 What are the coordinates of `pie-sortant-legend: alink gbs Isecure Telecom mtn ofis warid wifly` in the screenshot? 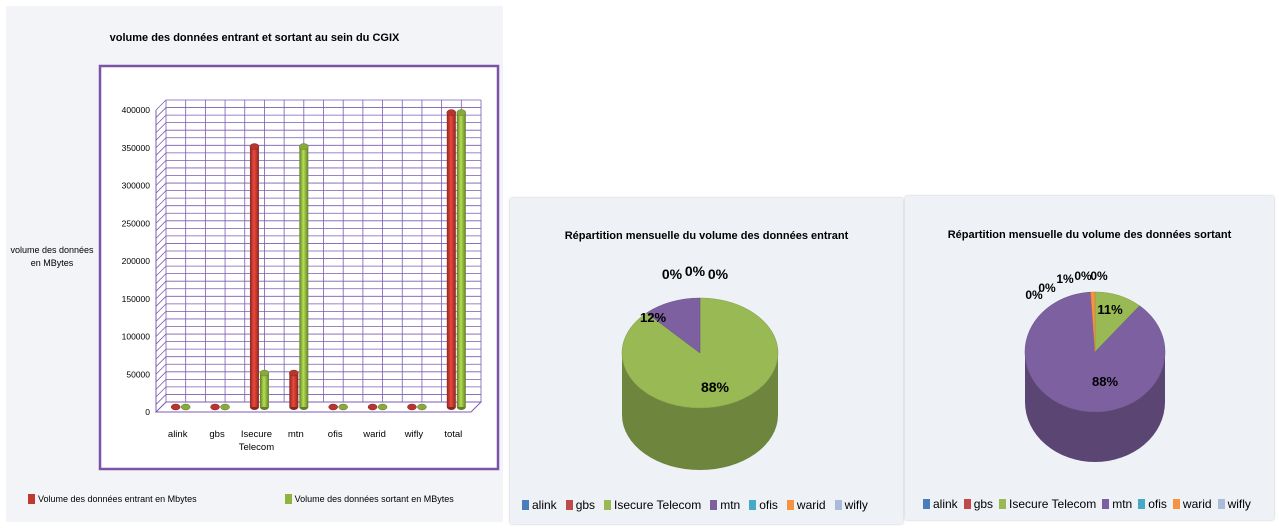 It's located at (1090, 504).